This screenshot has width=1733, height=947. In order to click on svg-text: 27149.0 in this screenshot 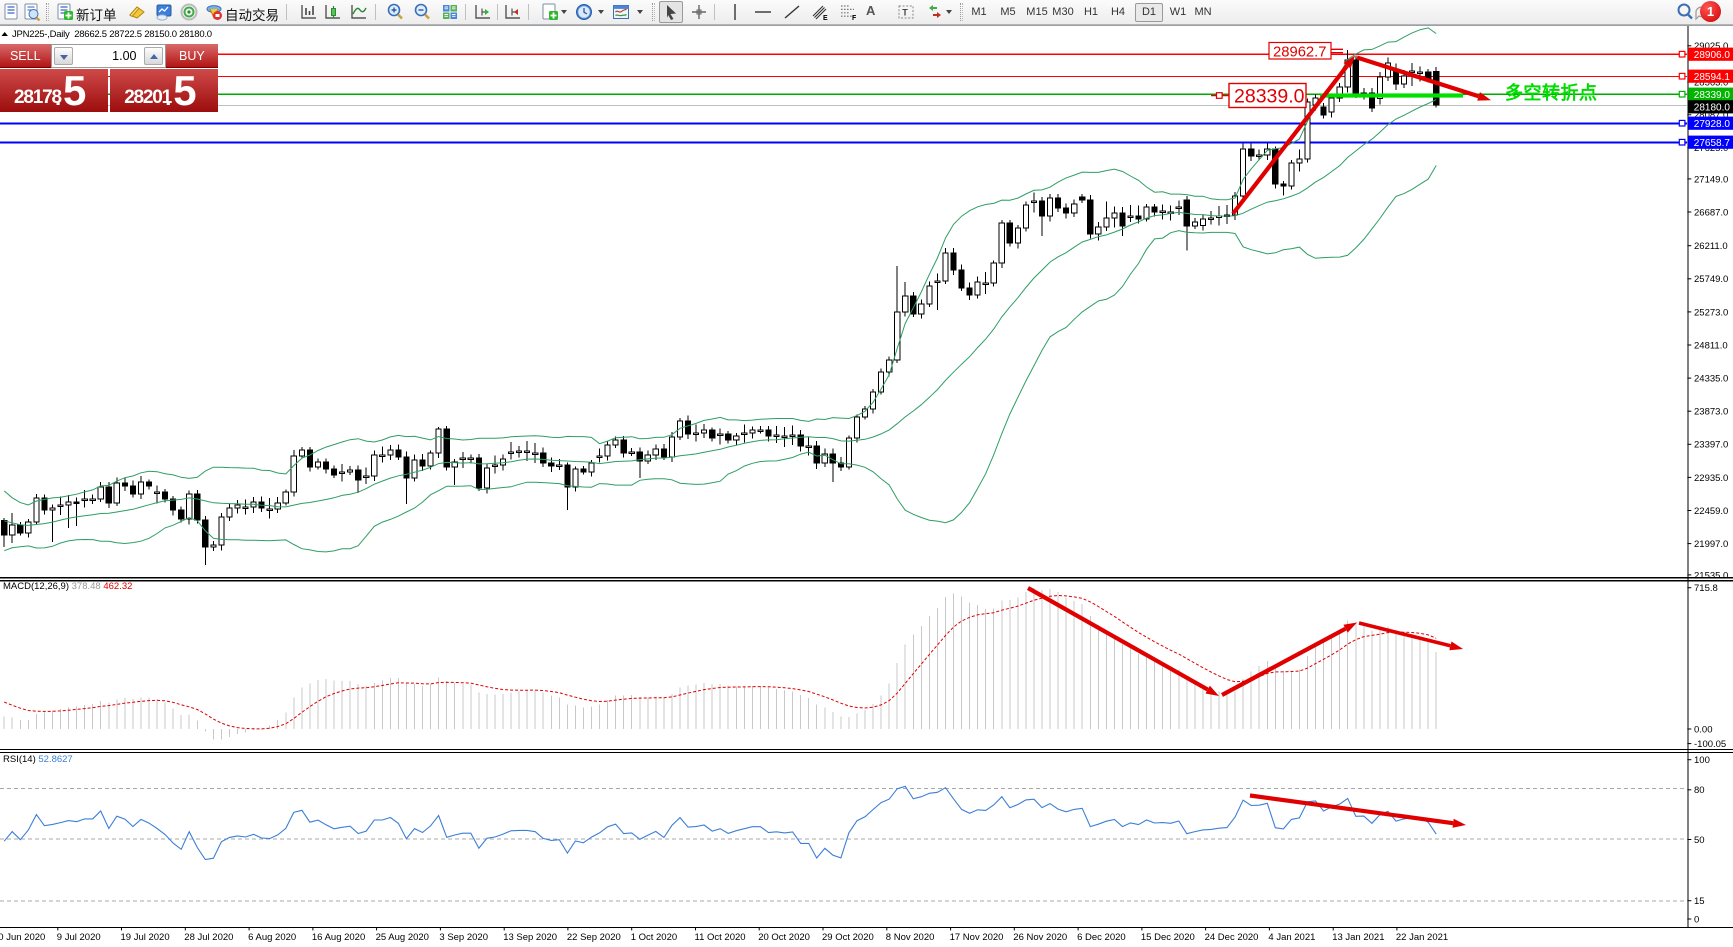, I will do `click(1711, 179)`.